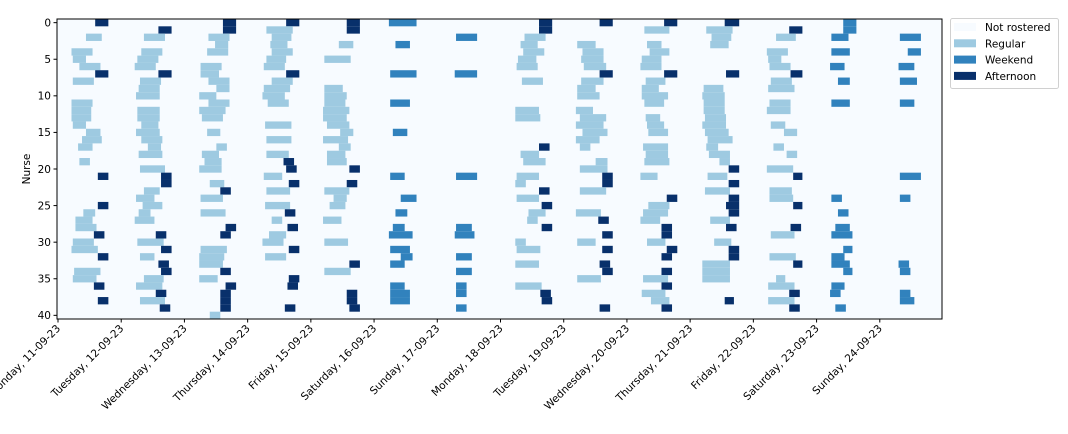 The height and width of the screenshot is (434, 1068). I want to click on legend-label: Regular, so click(1005, 44).